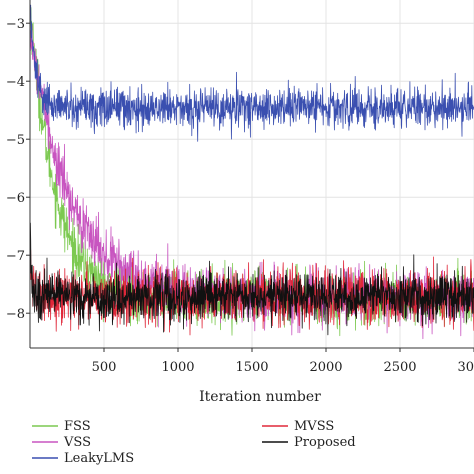 This screenshot has height=474, width=474. What do you see at coordinates (251, 367) in the screenshot?
I see `x-tick-label: 1500` at bounding box center [251, 367].